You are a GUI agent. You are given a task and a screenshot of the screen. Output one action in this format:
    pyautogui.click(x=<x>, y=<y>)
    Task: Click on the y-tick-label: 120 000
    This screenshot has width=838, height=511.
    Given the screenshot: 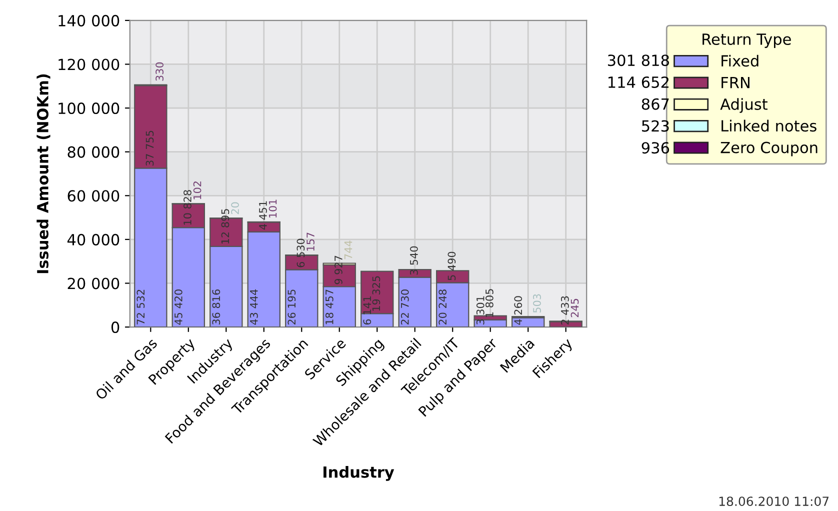 What is the action you would take?
    pyautogui.click(x=89, y=64)
    